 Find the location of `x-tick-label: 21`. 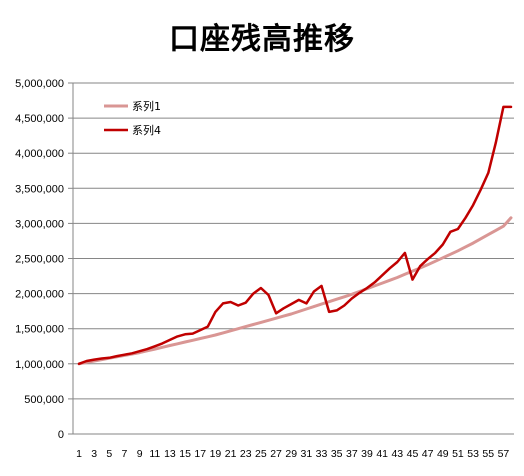

x-tick-label: 21 is located at coordinates (231, 454).